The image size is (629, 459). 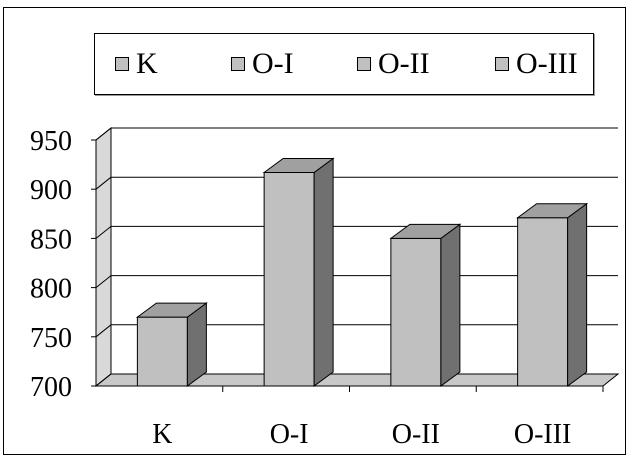 What do you see at coordinates (103, 257) in the screenshot?
I see `side-wall` at bounding box center [103, 257].